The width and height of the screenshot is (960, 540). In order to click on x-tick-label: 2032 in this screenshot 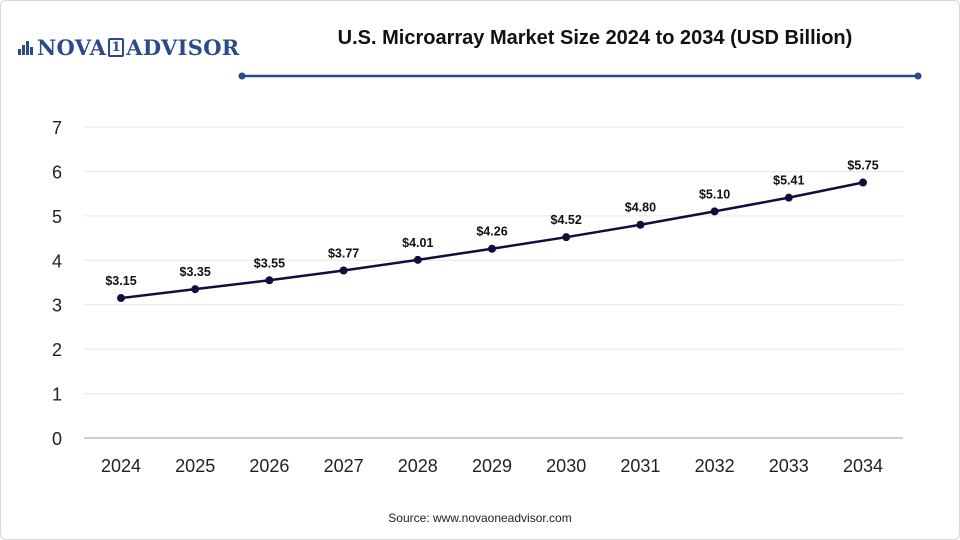, I will do `click(715, 466)`.